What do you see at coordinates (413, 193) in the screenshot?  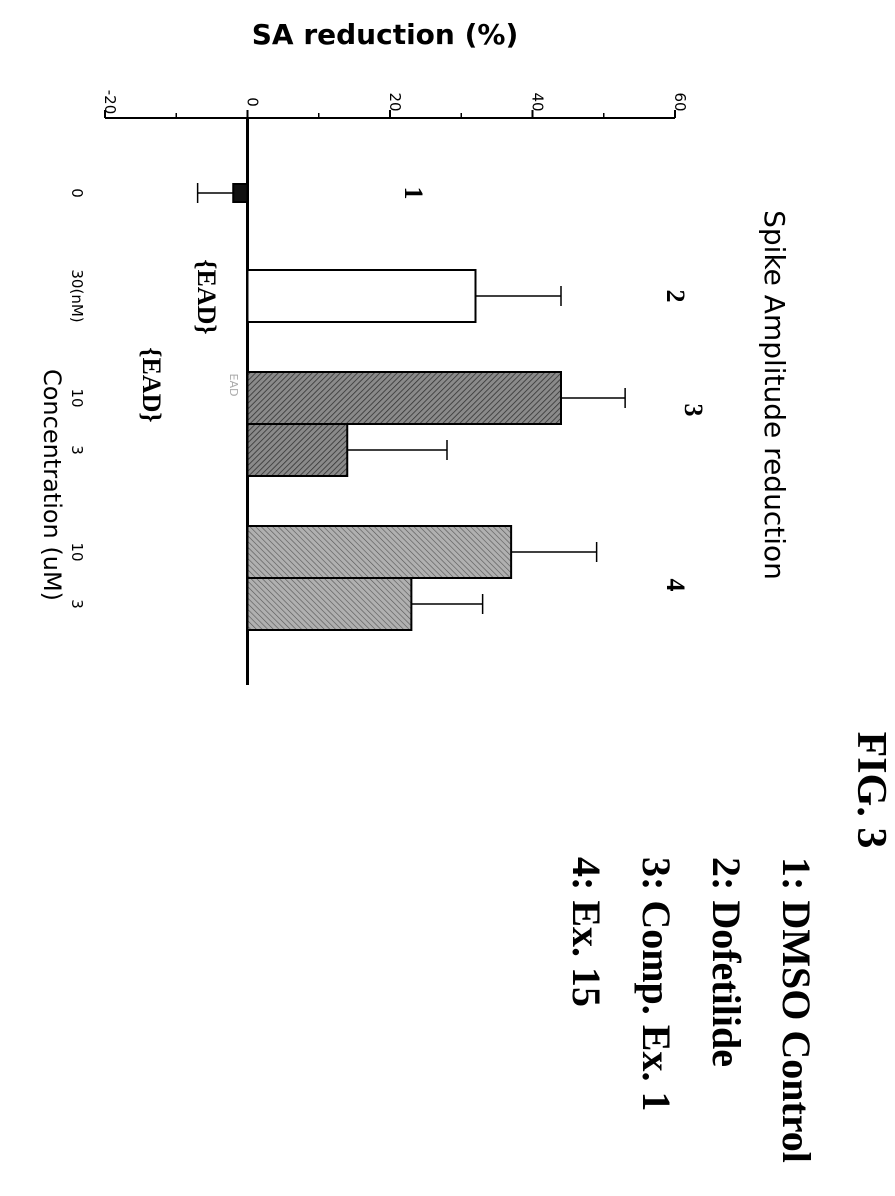 I see `group-label: 1` at bounding box center [413, 193].